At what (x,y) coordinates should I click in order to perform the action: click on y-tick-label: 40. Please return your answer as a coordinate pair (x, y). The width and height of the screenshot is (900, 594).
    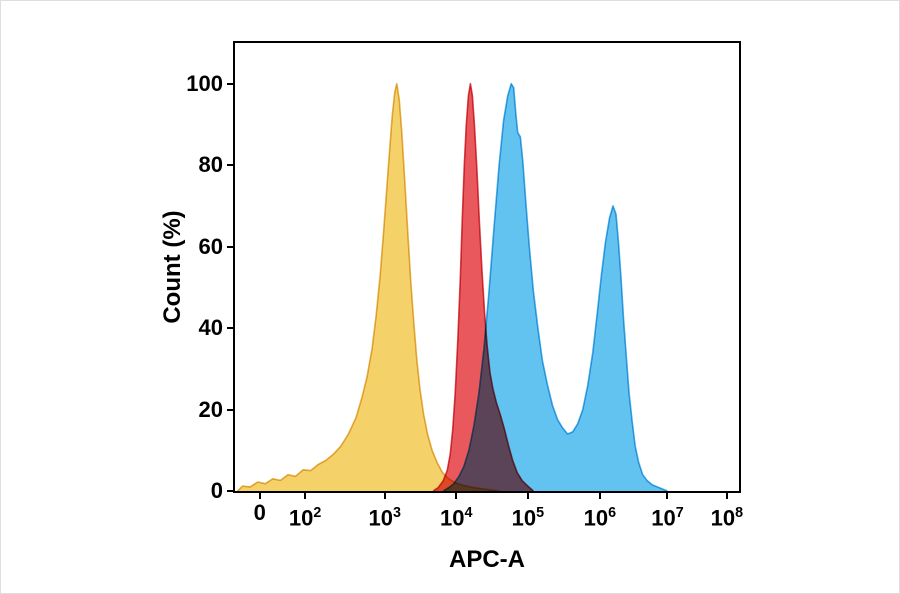
    Looking at the image, I should click on (210, 328).